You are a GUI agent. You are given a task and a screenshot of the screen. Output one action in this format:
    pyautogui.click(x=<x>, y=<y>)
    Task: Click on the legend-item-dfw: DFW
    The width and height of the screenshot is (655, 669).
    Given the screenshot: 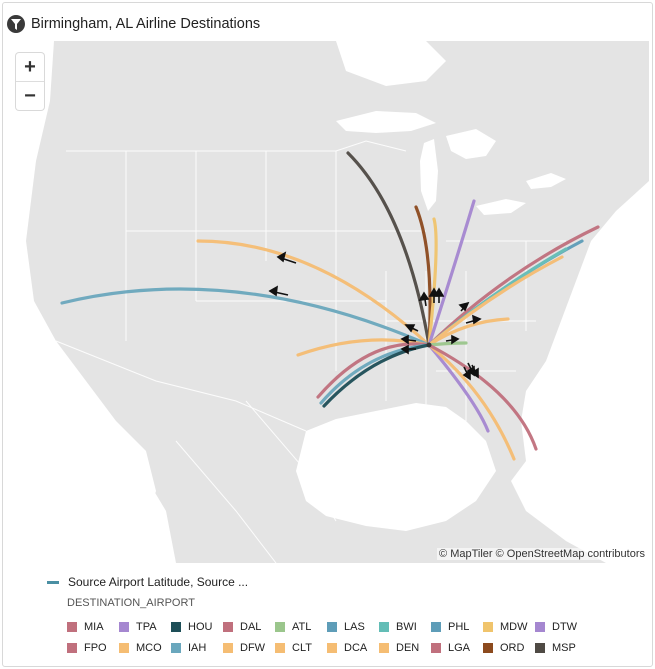 What is the action you would take?
    pyautogui.click(x=249, y=648)
    